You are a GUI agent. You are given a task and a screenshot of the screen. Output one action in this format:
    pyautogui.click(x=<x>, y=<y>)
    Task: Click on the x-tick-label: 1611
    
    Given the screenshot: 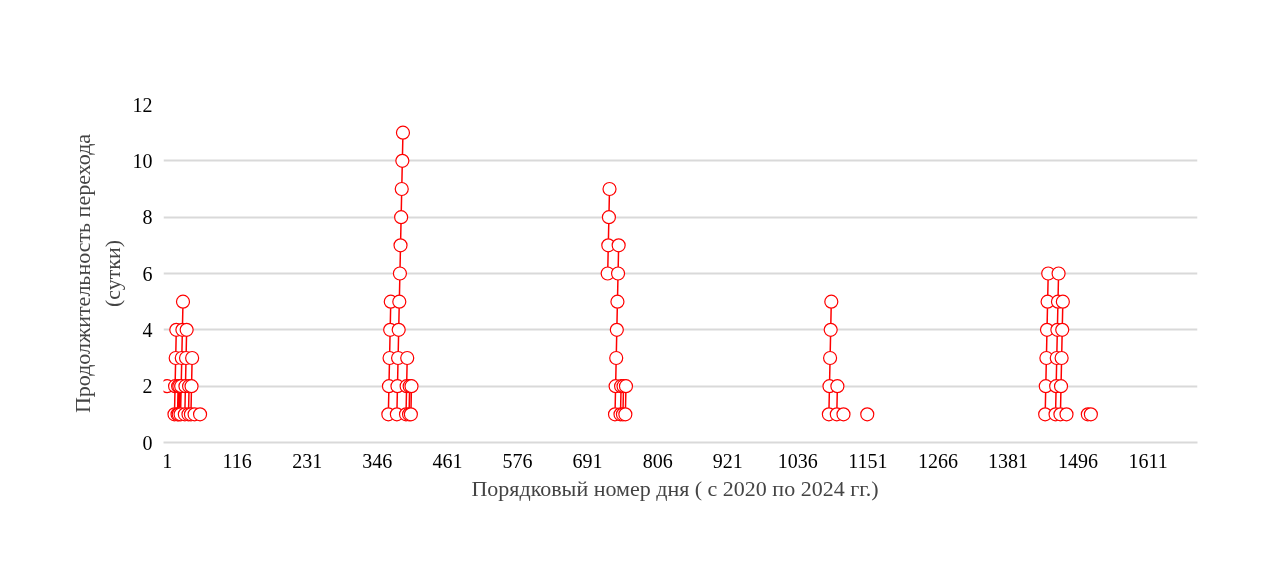 What is the action you would take?
    pyautogui.click(x=1148, y=460)
    